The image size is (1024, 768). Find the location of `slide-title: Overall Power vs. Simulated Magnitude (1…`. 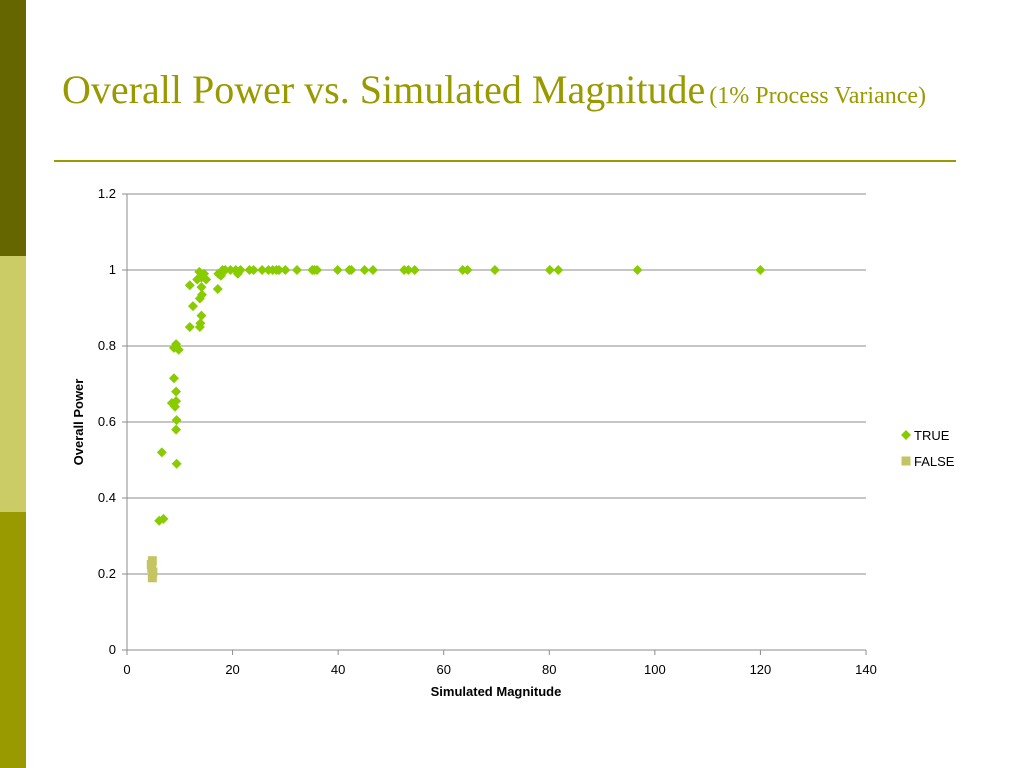

slide-title: Overall Power vs. Simulated Magnitude (1… is located at coordinates (512, 90).